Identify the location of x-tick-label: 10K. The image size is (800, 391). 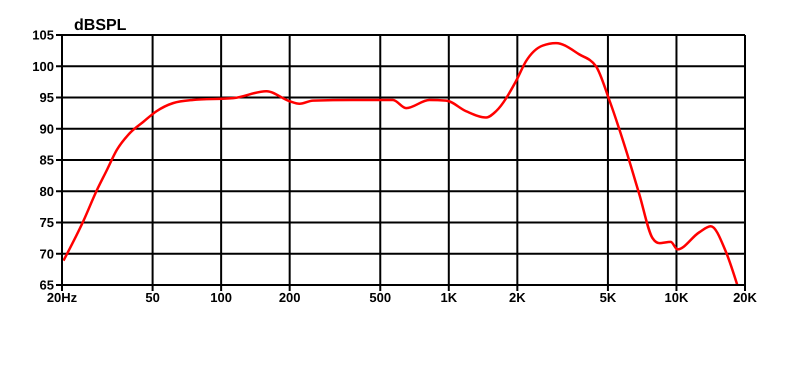
(676, 298).